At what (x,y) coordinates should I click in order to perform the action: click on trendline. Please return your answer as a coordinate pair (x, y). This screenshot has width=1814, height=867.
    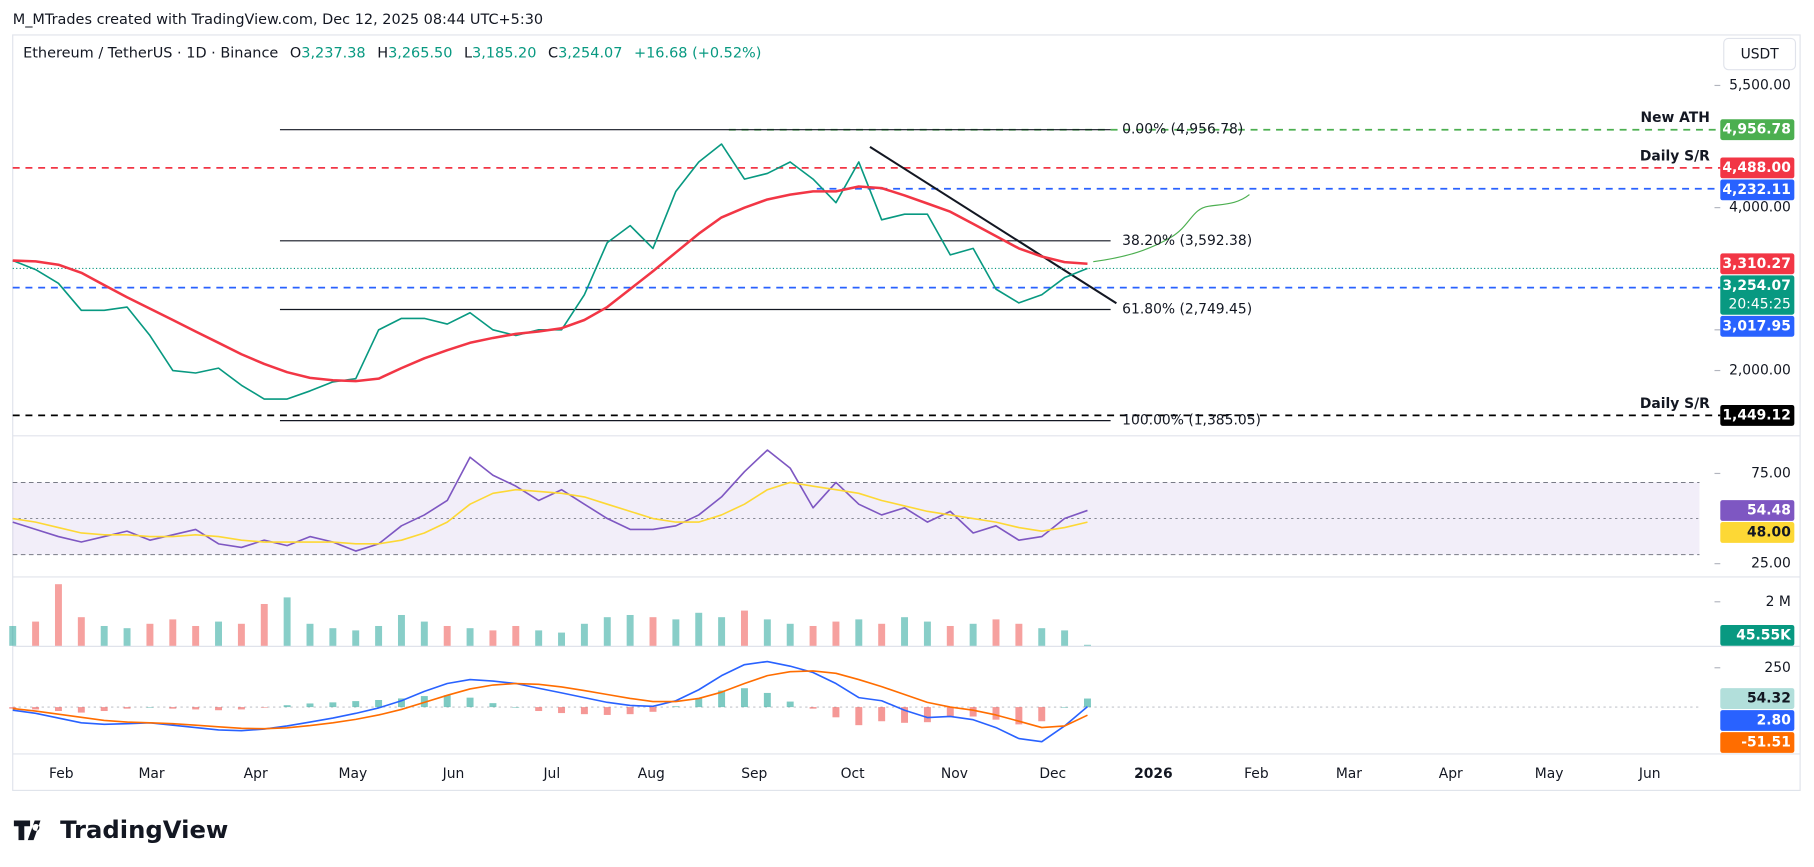
    Looking at the image, I should click on (993, 225).